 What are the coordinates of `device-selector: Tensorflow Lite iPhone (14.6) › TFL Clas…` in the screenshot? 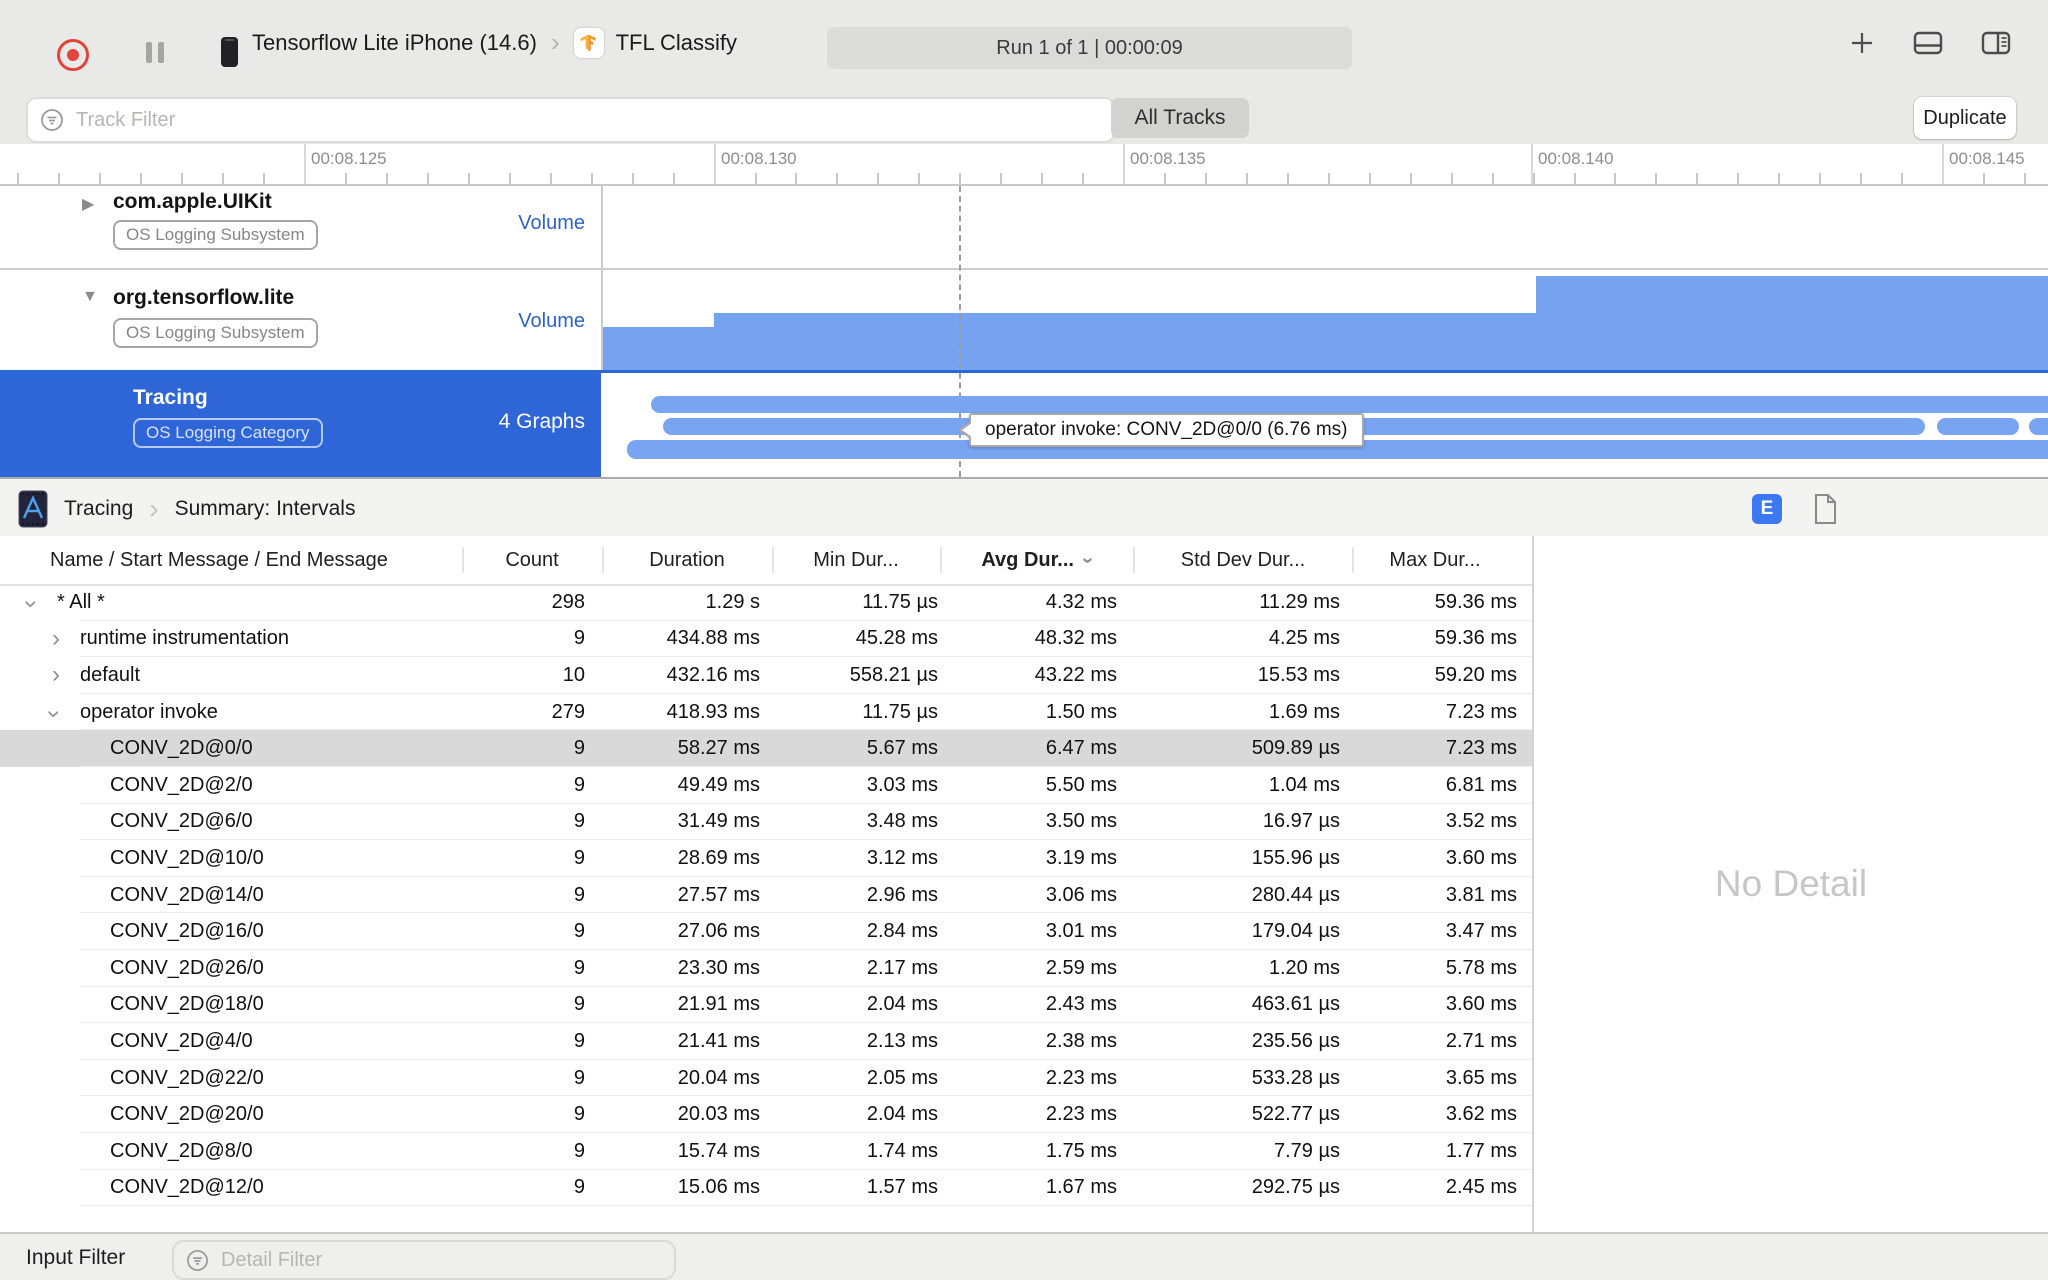 It's located at (494, 42).